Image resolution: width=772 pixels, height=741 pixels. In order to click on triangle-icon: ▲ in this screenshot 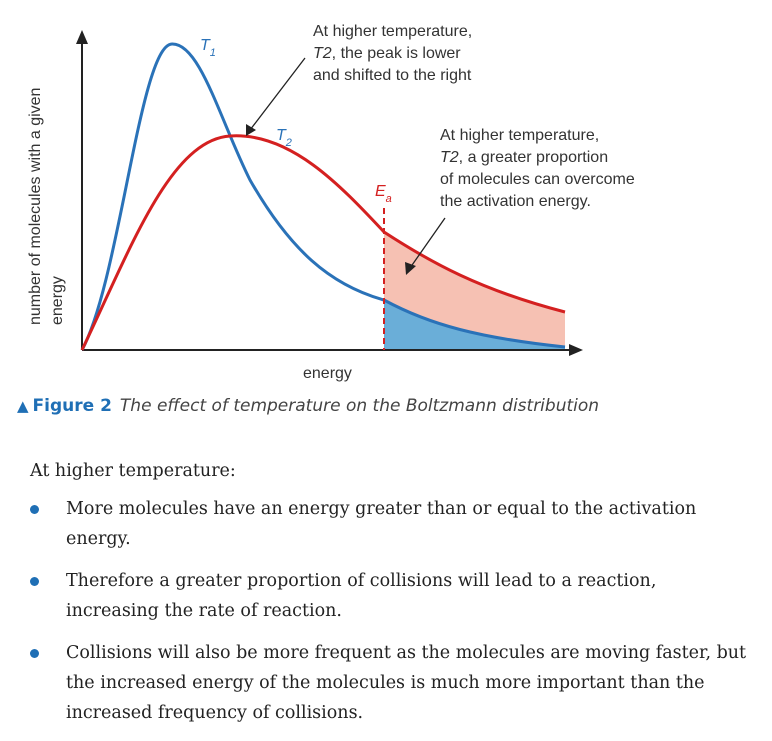, I will do `click(23, 406)`.